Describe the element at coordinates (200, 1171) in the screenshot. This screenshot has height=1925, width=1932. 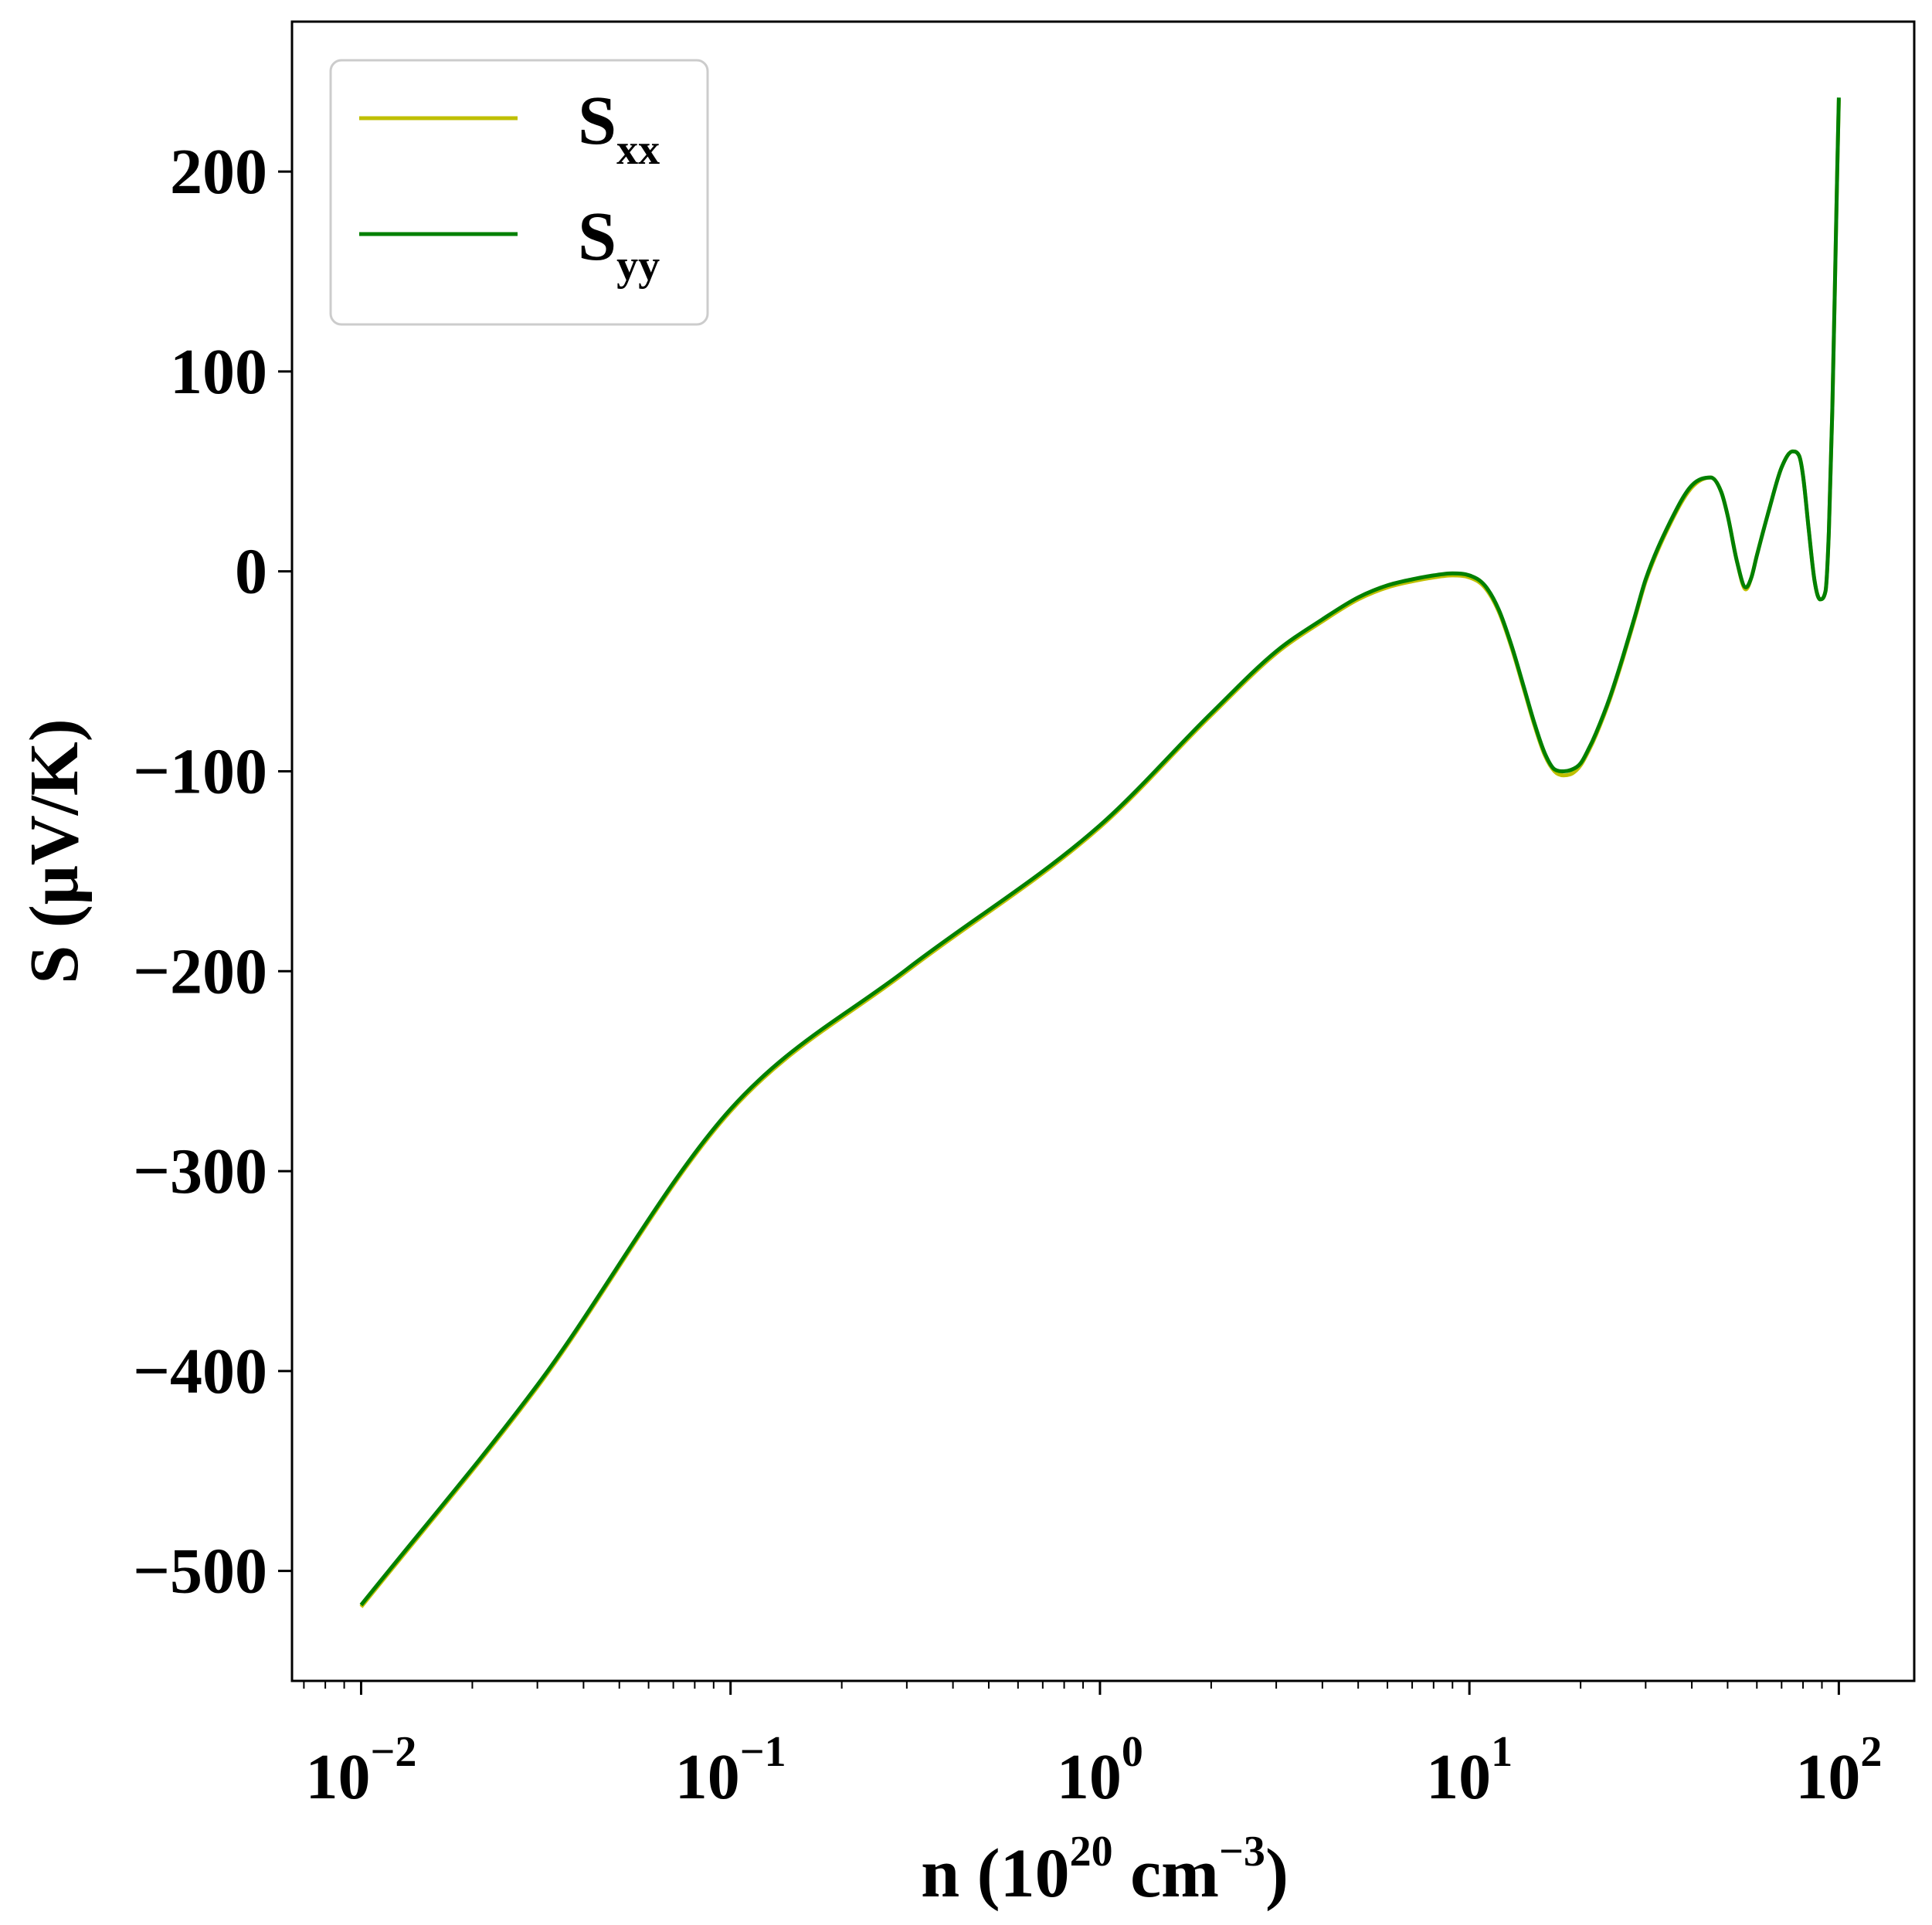
I see `y-tick-label: −300` at that location.